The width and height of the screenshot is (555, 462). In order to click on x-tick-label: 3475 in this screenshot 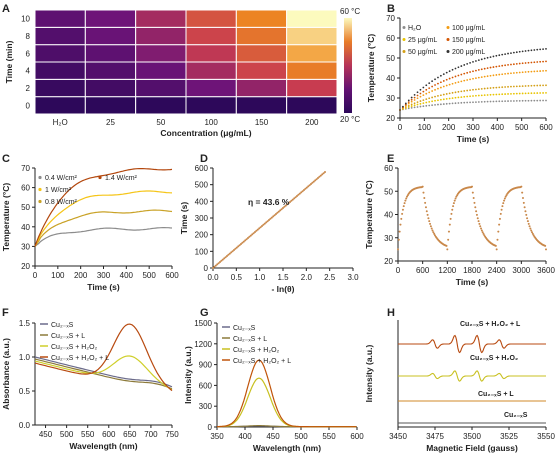, I will do `click(435, 436)`.